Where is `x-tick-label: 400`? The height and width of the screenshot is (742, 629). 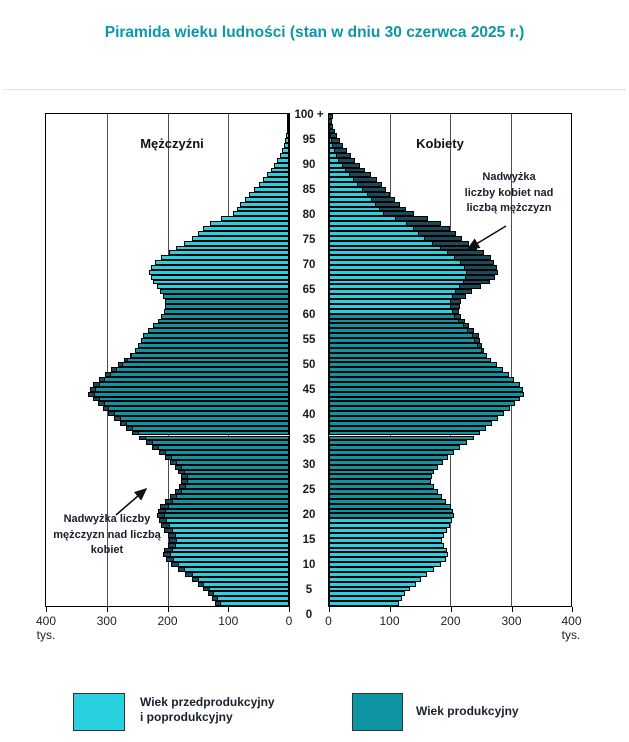
x-tick-label: 400 is located at coordinates (571, 621).